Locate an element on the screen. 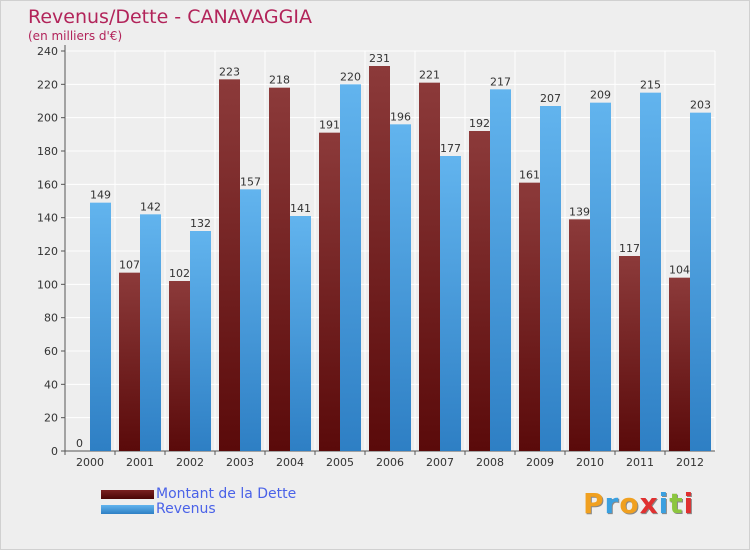 The height and width of the screenshot is (550, 750). x-tick-label: 2008 is located at coordinates (490, 462).